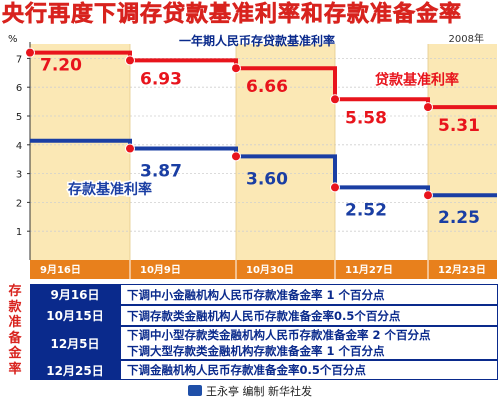 This screenshot has height=401, width=500. I want to click on reserve-row: 9月16日 下调中小金融机构人民币存款准备金率 1 个百分点, so click(264, 294).